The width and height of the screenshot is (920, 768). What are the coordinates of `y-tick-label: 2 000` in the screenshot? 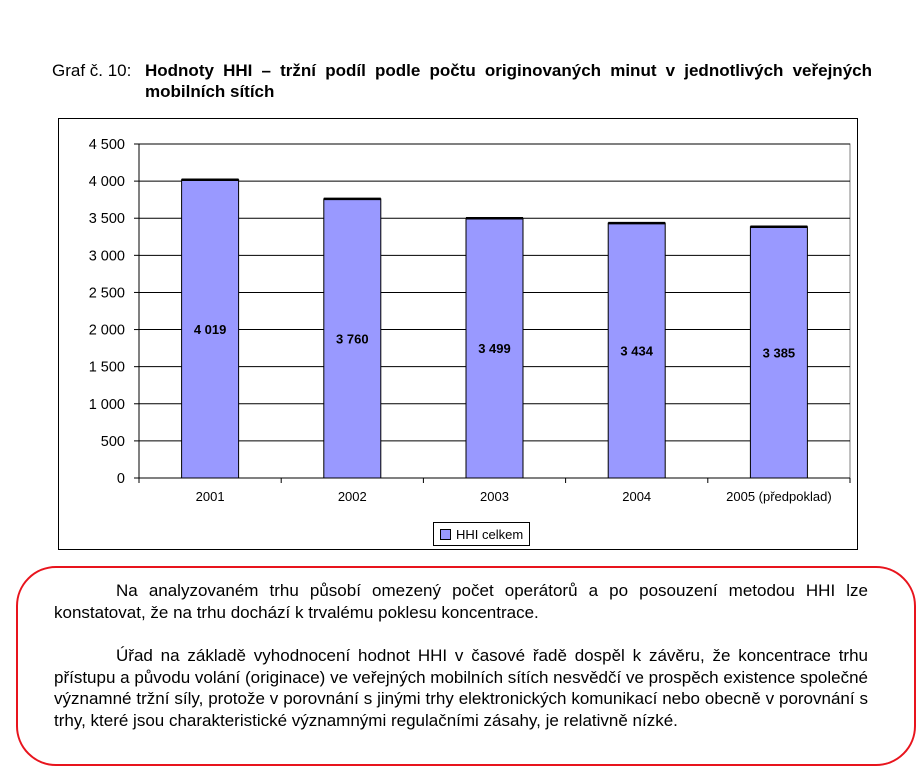 It's located at (107, 331).